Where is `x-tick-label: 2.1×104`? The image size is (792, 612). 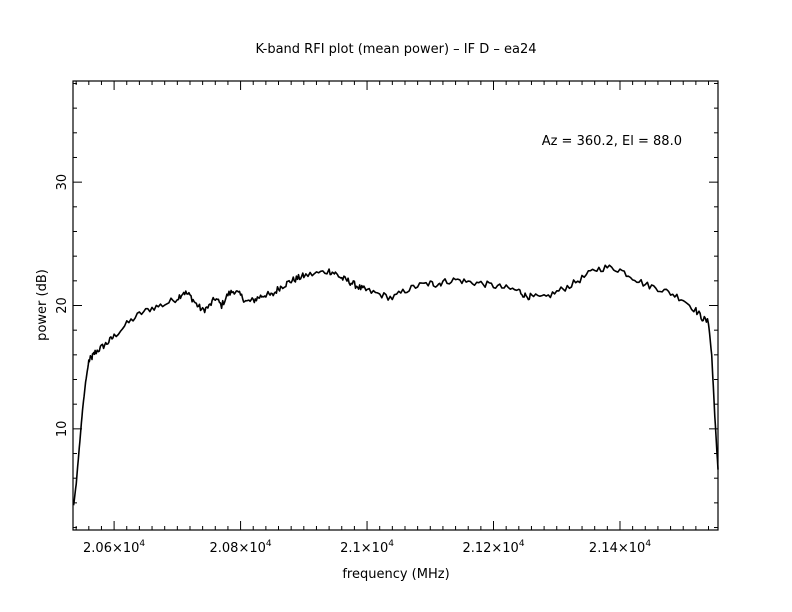
x-tick-label: 2.1×104 is located at coordinates (367, 547).